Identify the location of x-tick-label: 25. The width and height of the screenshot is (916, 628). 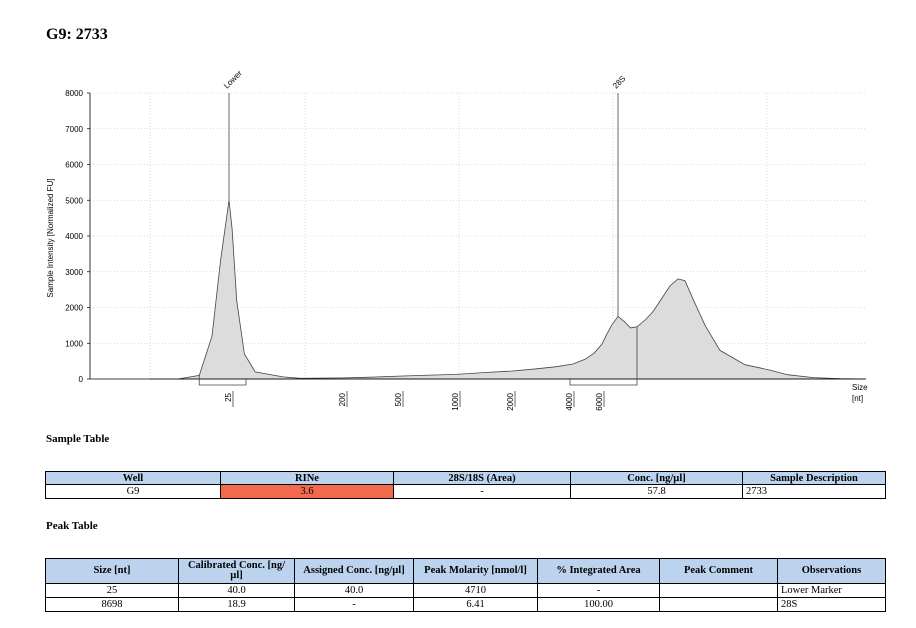
(228, 396).